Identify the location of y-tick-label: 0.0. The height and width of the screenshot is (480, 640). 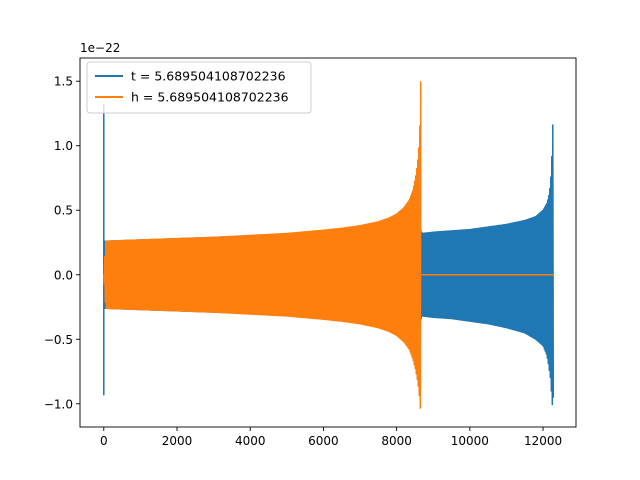
(63, 275).